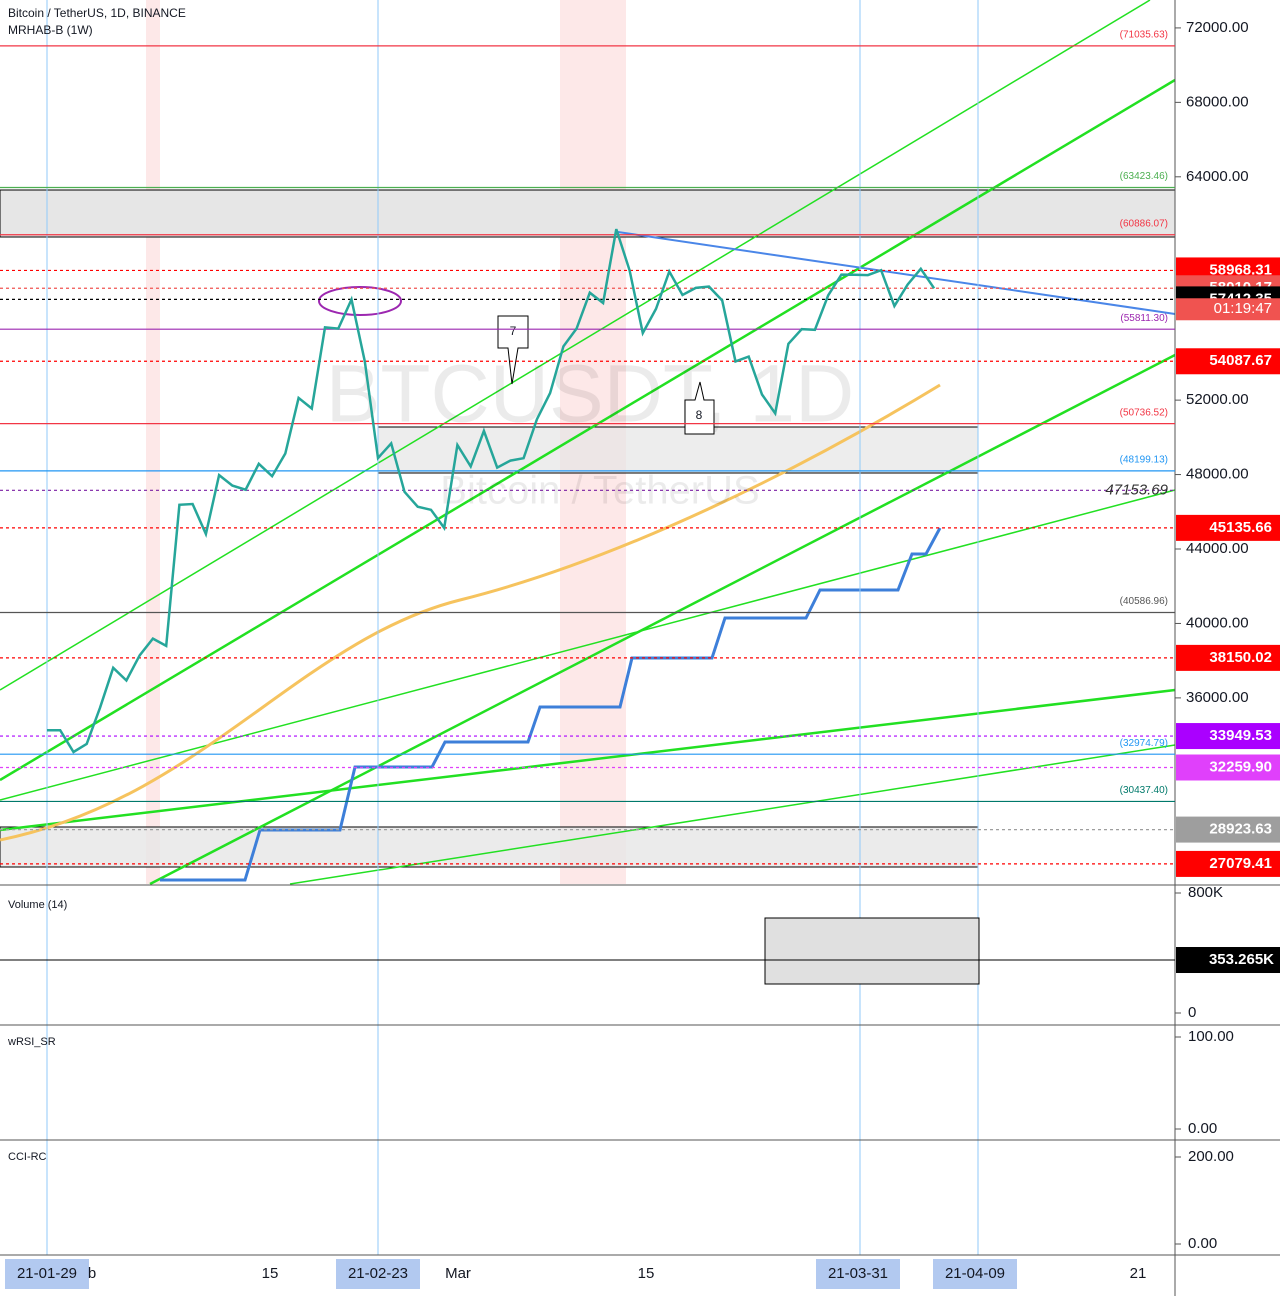 Image resolution: width=1280 pixels, height=1296 pixels. I want to click on price-label: 45135.66, so click(1240, 527).